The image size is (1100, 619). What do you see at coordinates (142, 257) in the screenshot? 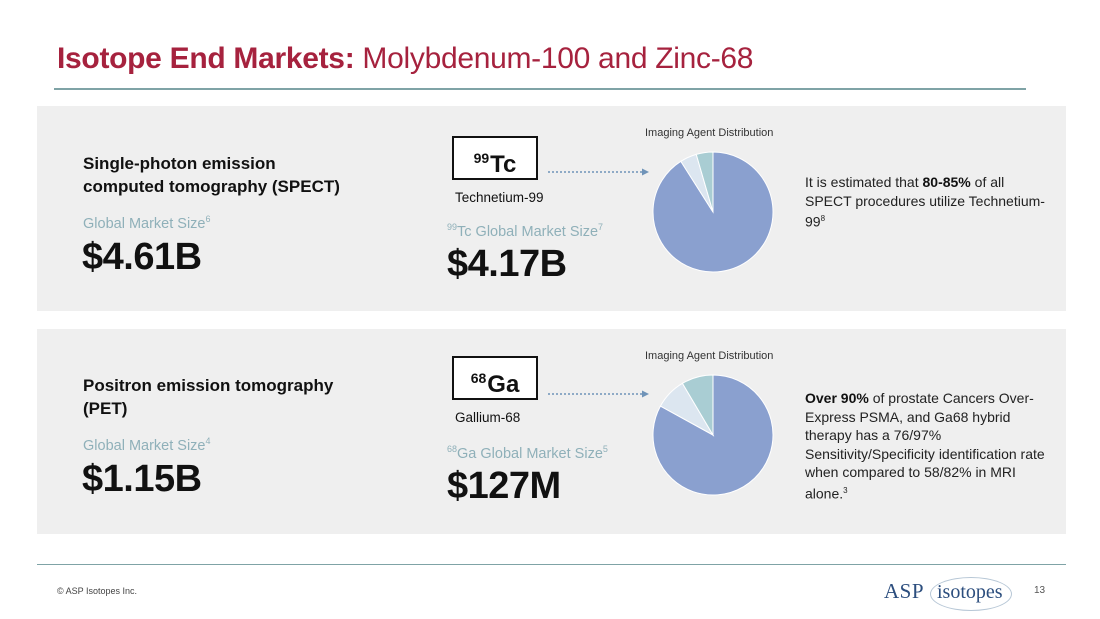
I see `spect-market-value: $4.61B` at bounding box center [142, 257].